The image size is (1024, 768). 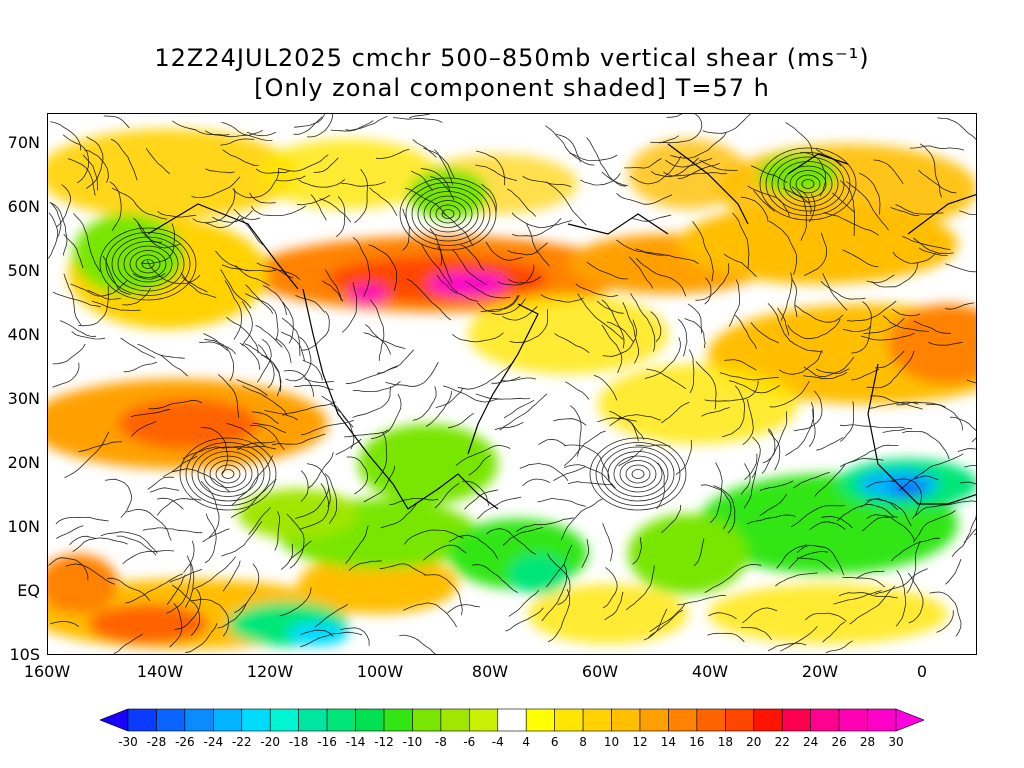 What do you see at coordinates (156, 742) in the screenshot?
I see `colorbar-label: -28` at bounding box center [156, 742].